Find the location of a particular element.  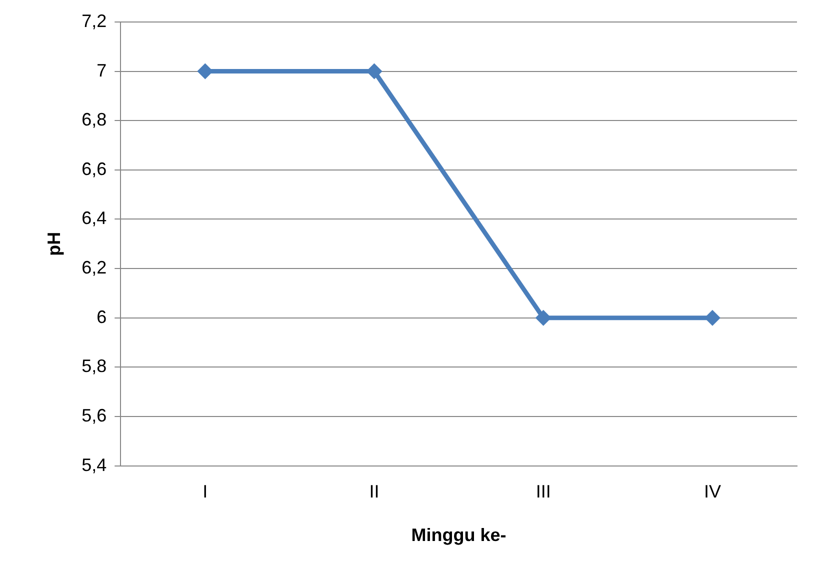

x-tick-label: II is located at coordinates (374, 492).